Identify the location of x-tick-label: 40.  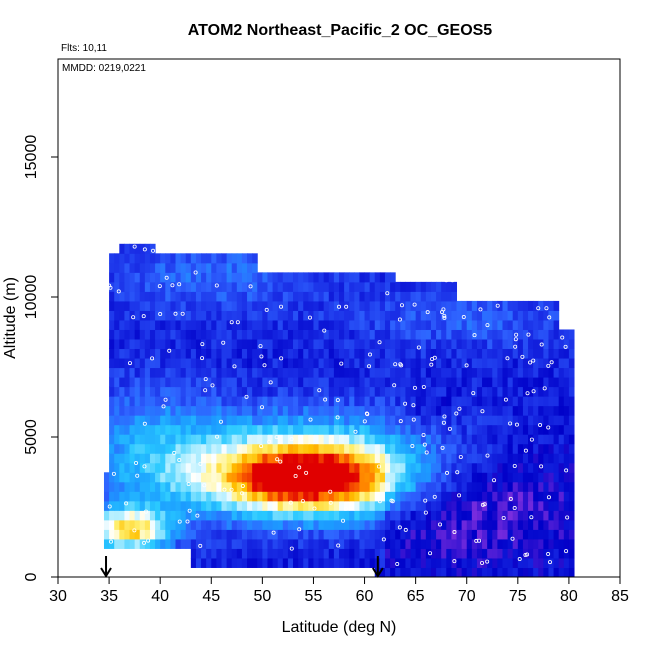
(160, 596).